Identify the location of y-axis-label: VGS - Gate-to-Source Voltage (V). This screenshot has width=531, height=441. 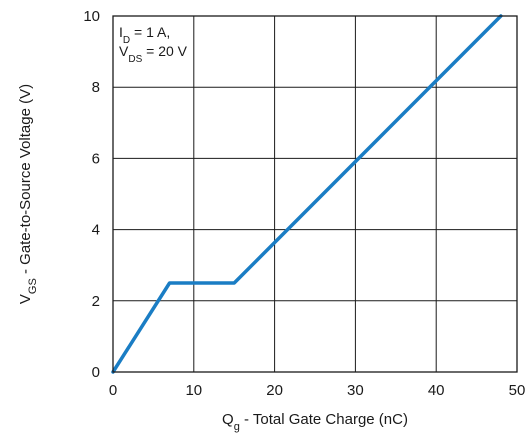
(28, 194).